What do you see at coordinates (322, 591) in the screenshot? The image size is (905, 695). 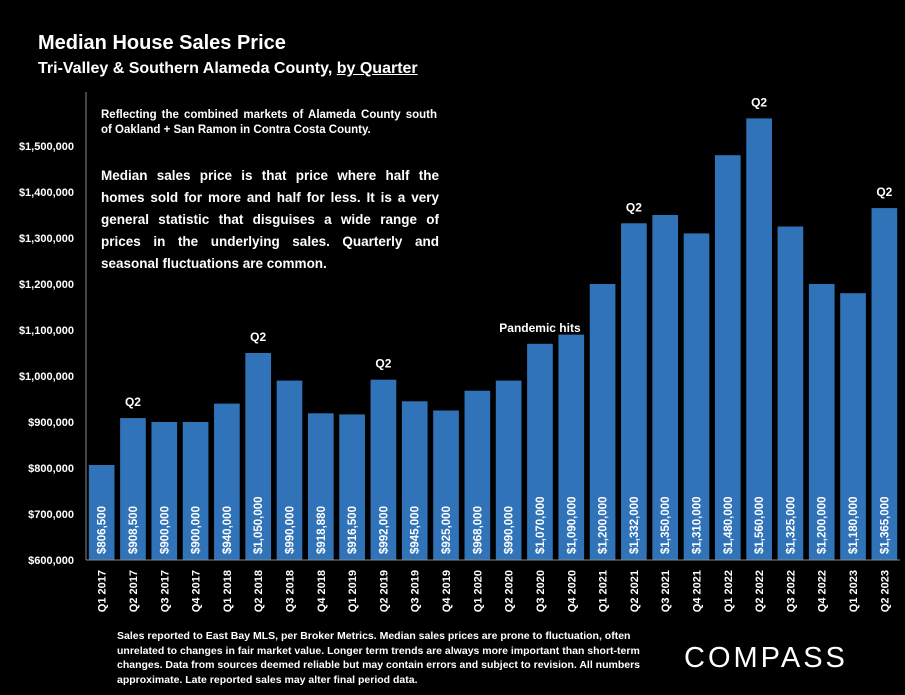 I see `x-tick-label: Q4 2018` at bounding box center [322, 591].